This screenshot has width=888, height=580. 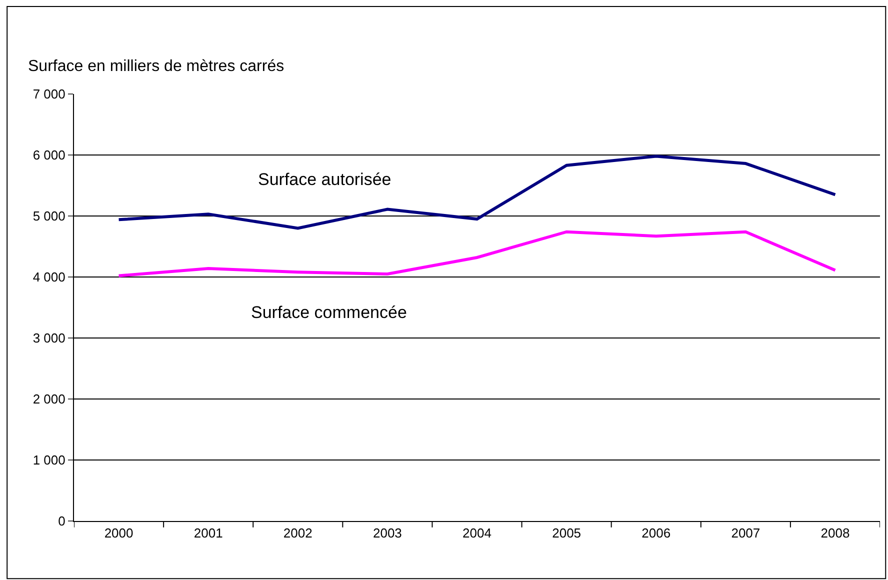 What do you see at coordinates (49, 94) in the screenshot?
I see `y-tick-label: 7 000` at bounding box center [49, 94].